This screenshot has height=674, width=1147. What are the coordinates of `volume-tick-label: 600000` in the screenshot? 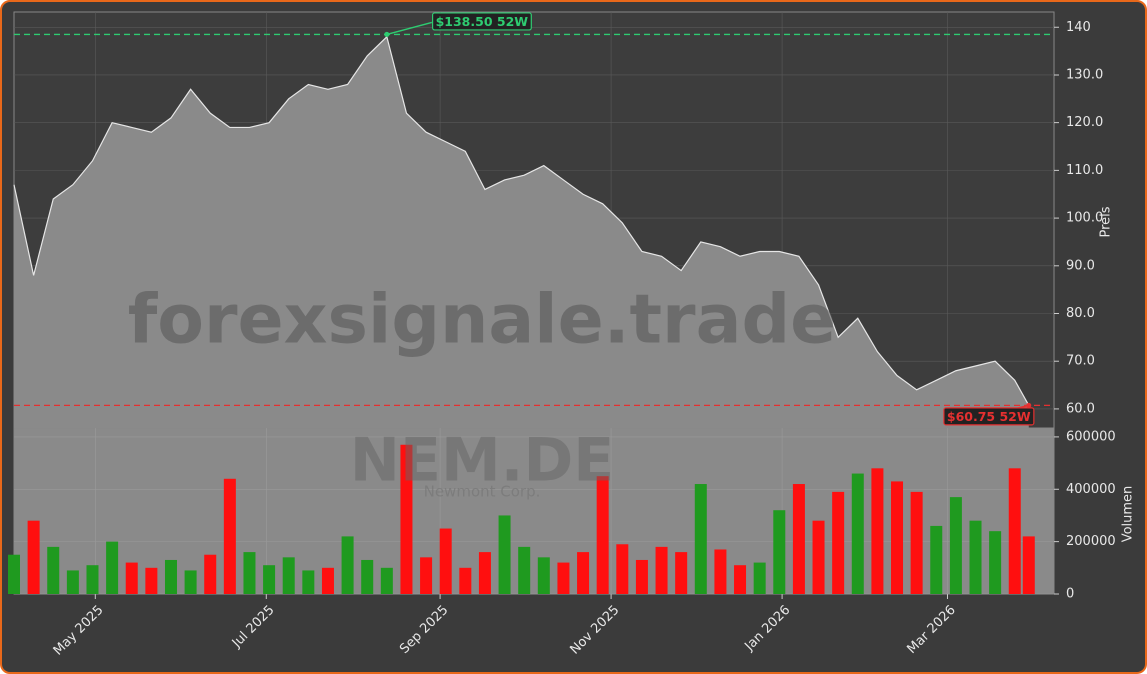 It's located at (1091, 436).